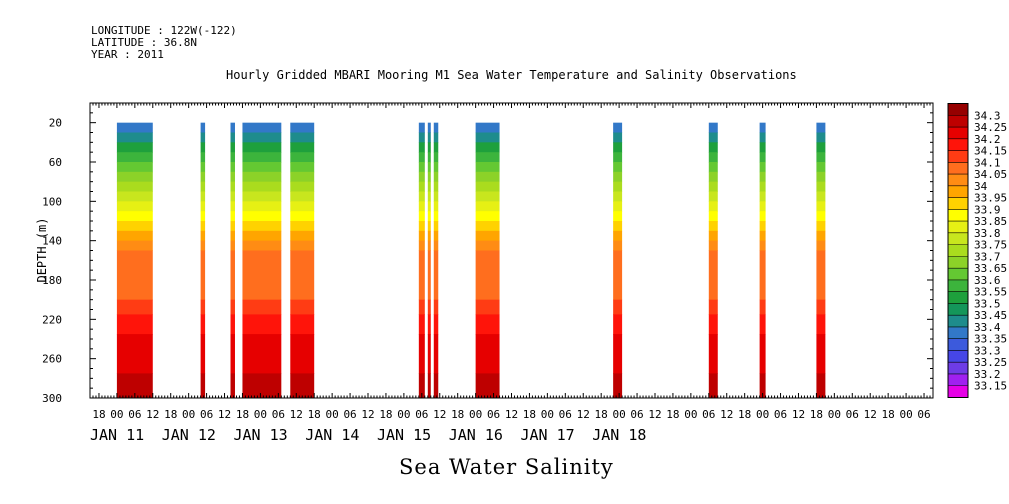 This screenshot has width=1009, height=504. What do you see at coordinates (506, 467) in the screenshot?
I see `x-axis-title: Sea Water Salinity` at bounding box center [506, 467].